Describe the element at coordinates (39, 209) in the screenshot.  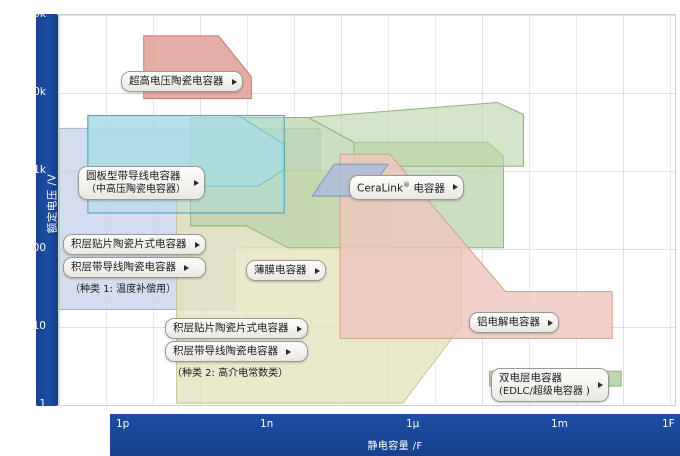
I see `y-axis-bar: 100k 10k 1k 100 10 1 额定电压 /V` at that location.